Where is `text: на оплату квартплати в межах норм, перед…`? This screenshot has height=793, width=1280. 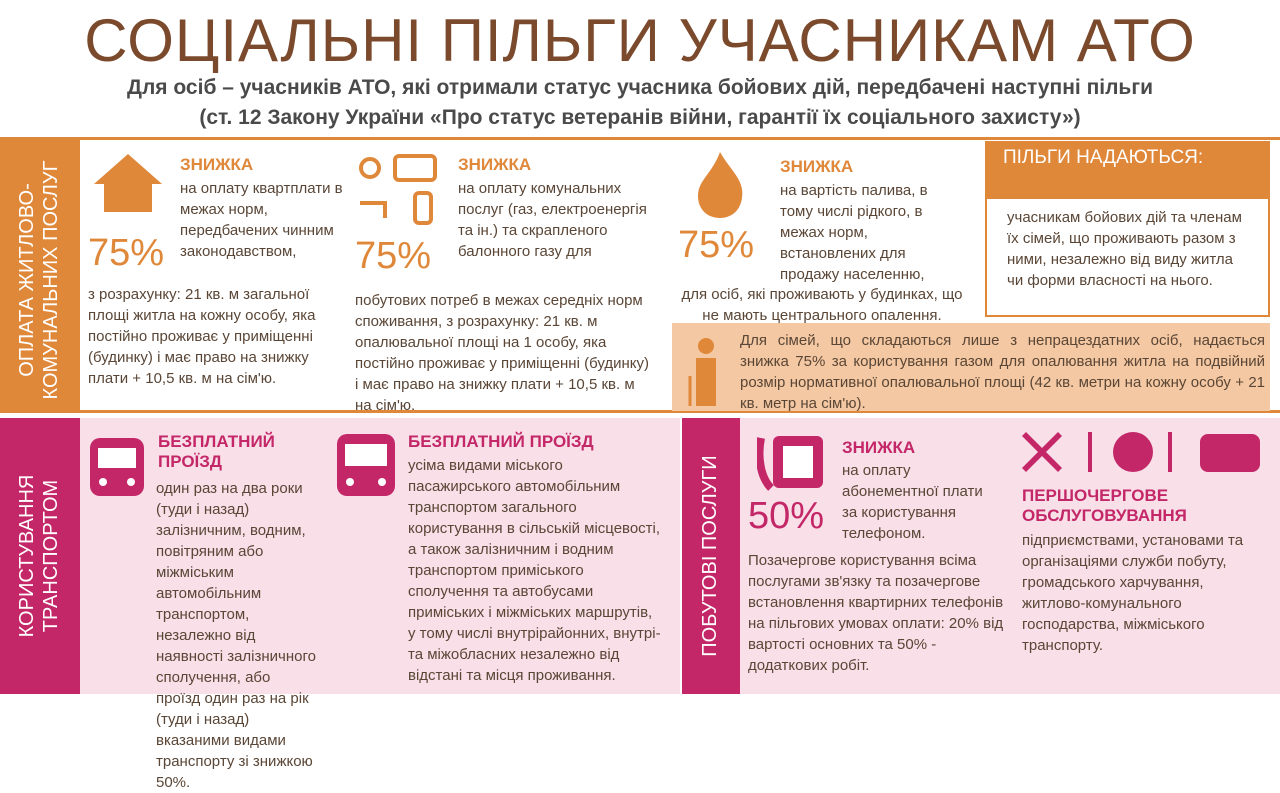
text: на оплату квартплати в межах норм, перед… is located at coordinates (261, 220).